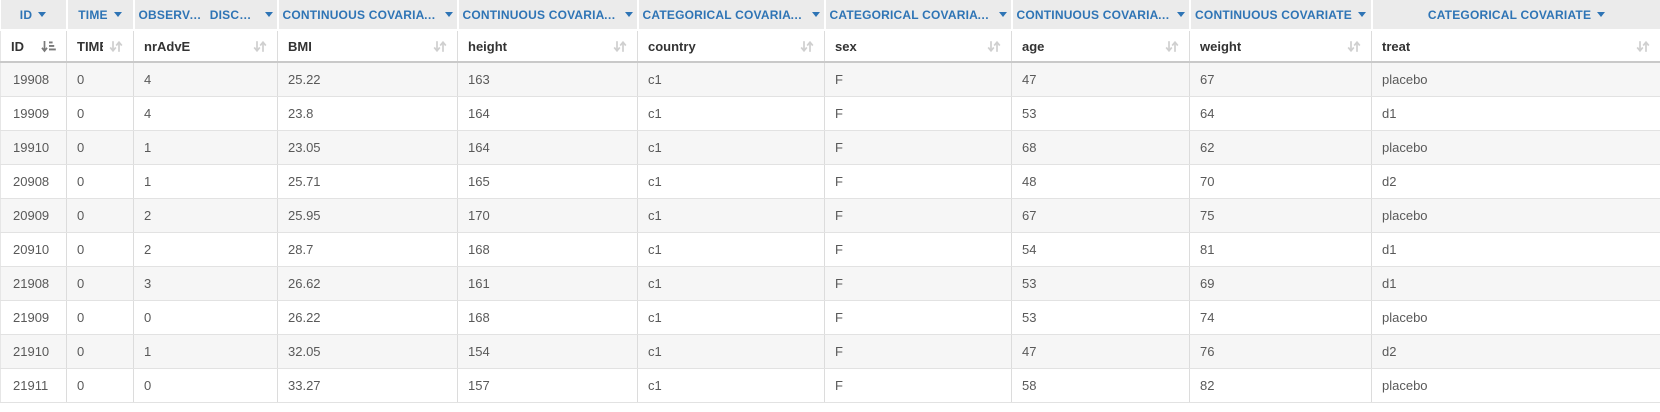  I want to click on column-header-TIME: TIME, so click(100, 46).